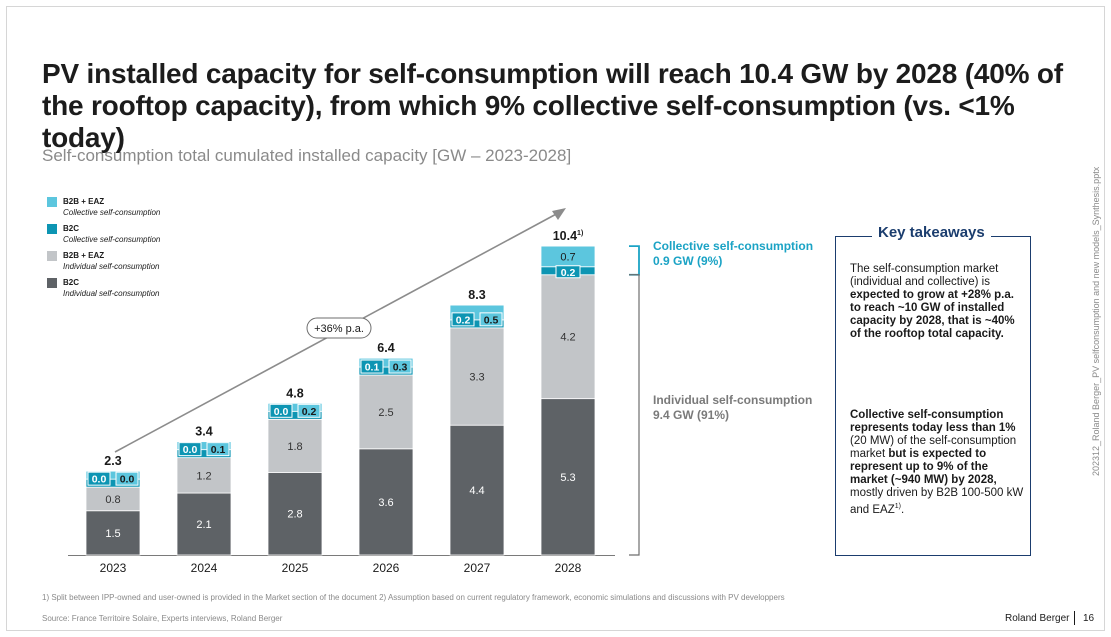 The height and width of the screenshot is (637, 1111). I want to click on x-tick-label: 2024, so click(204, 568).